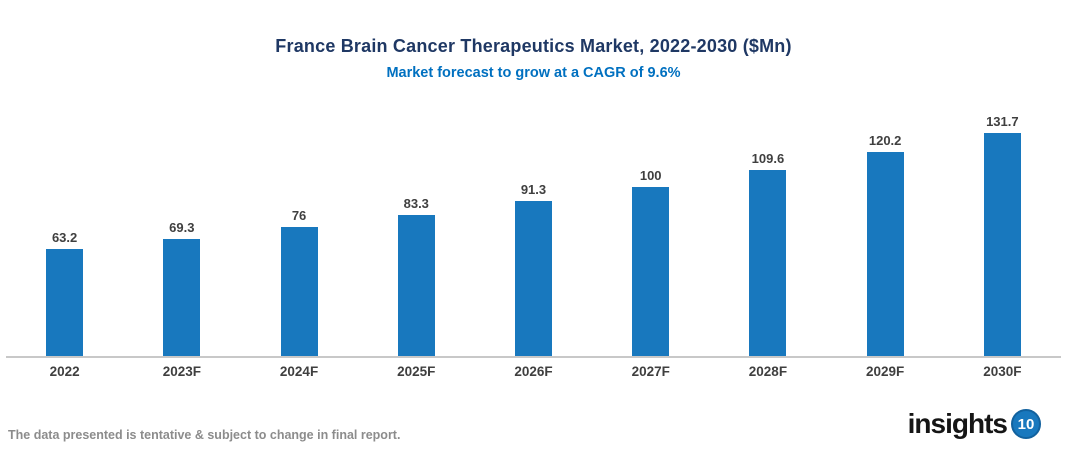 This screenshot has height=454, width=1067. I want to click on logo-wordmark: insights, so click(957, 423).